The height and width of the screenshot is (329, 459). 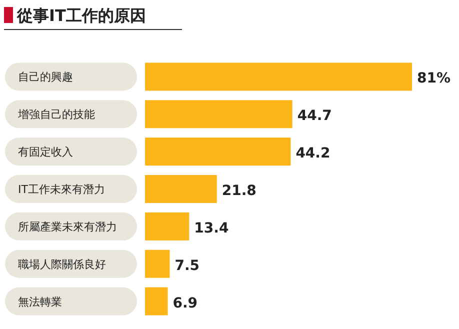 What do you see at coordinates (434, 78) in the screenshot?
I see `data-label: 81%` at bounding box center [434, 78].